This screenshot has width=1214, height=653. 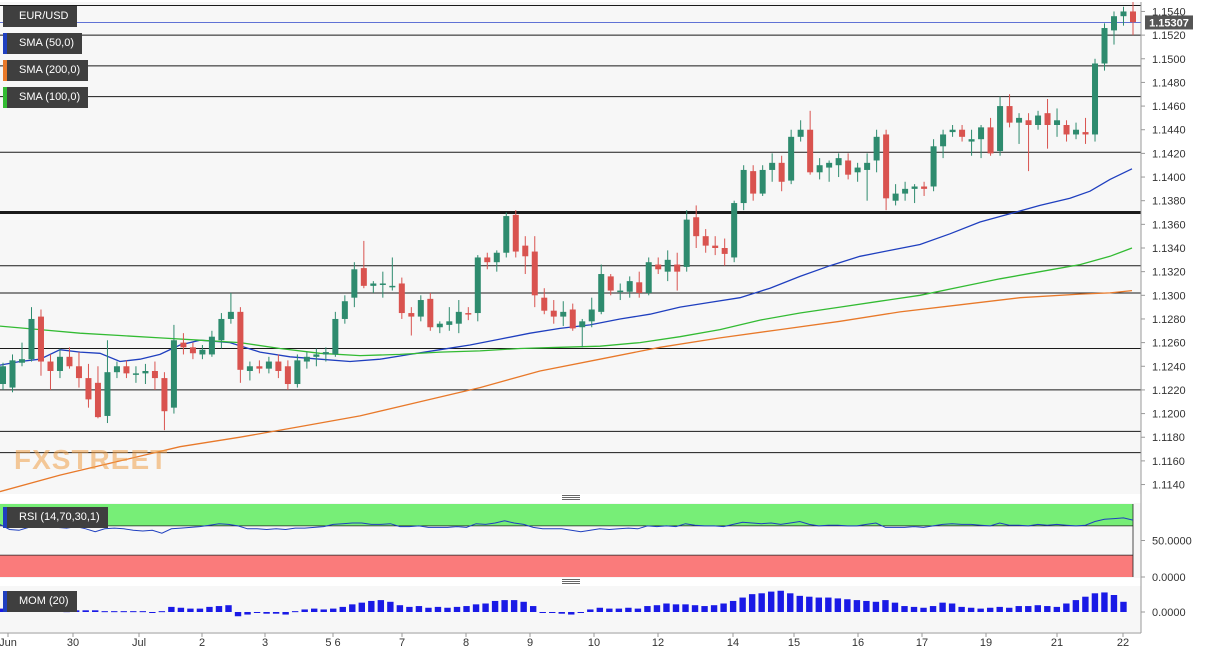 I want to click on watermark-street: STREET, so click(x=110, y=459).